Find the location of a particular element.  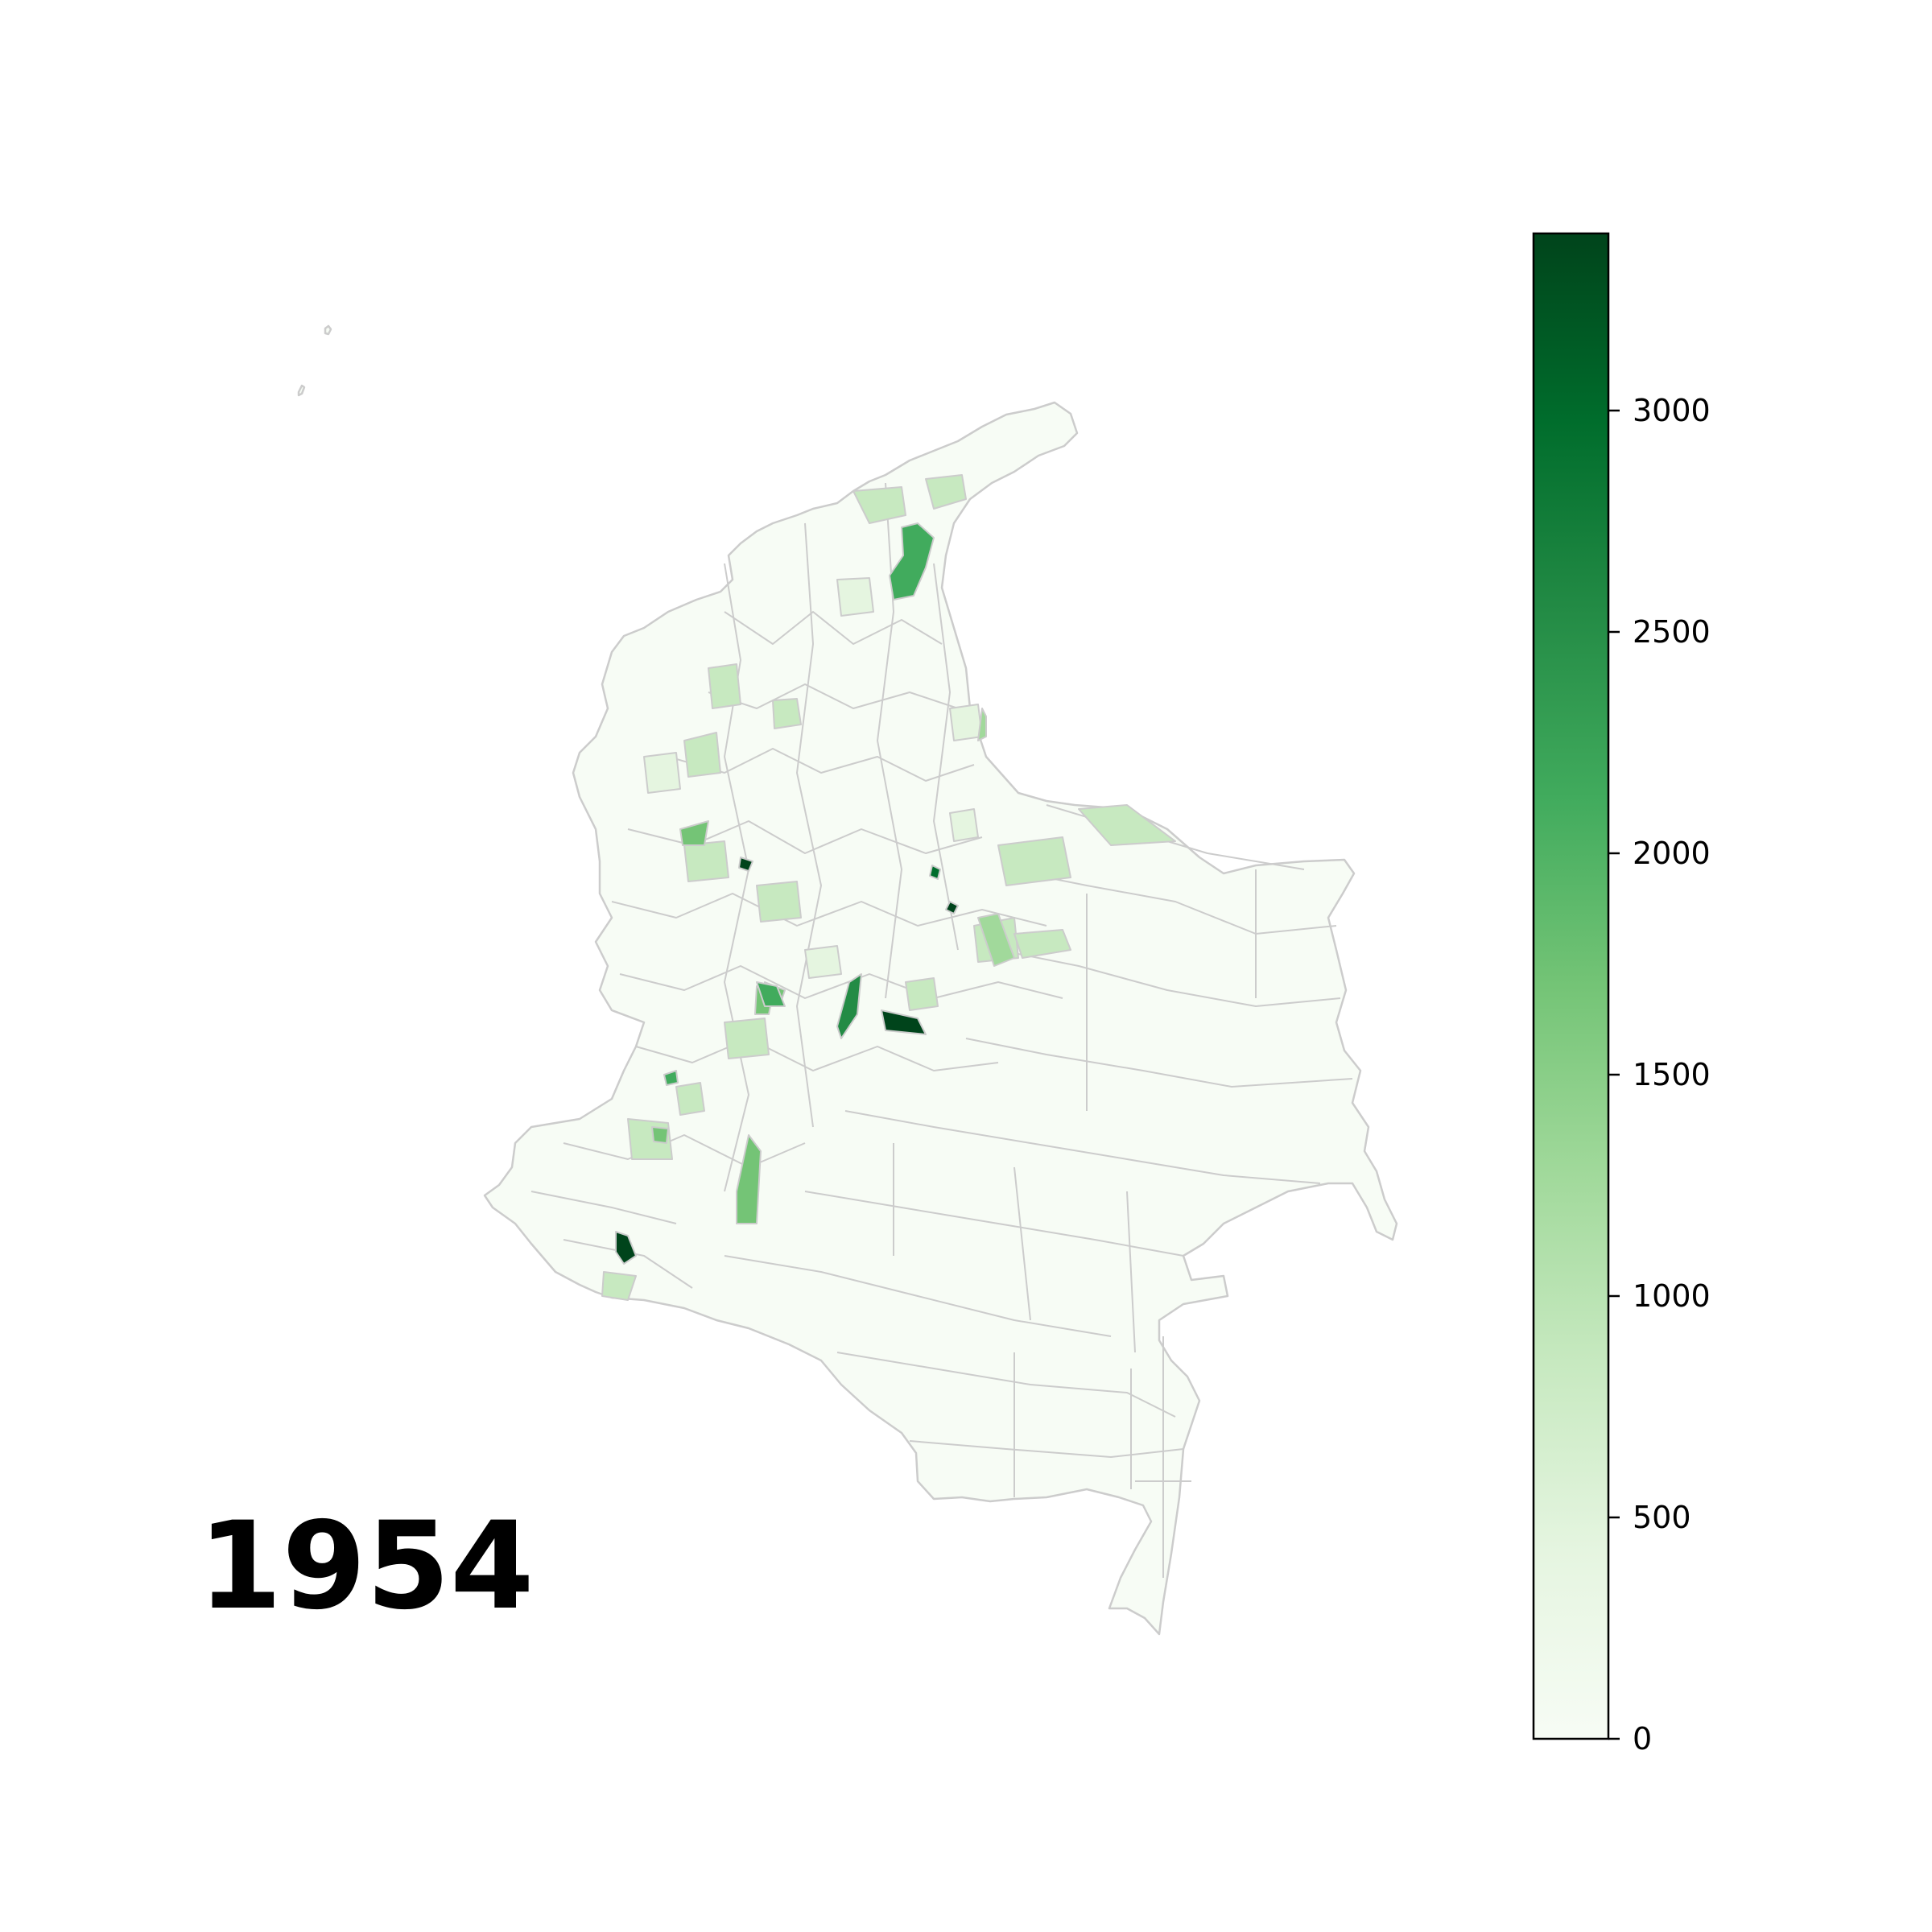

colorbar-tick-label: 1500 is located at coordinates (1672, 1074).